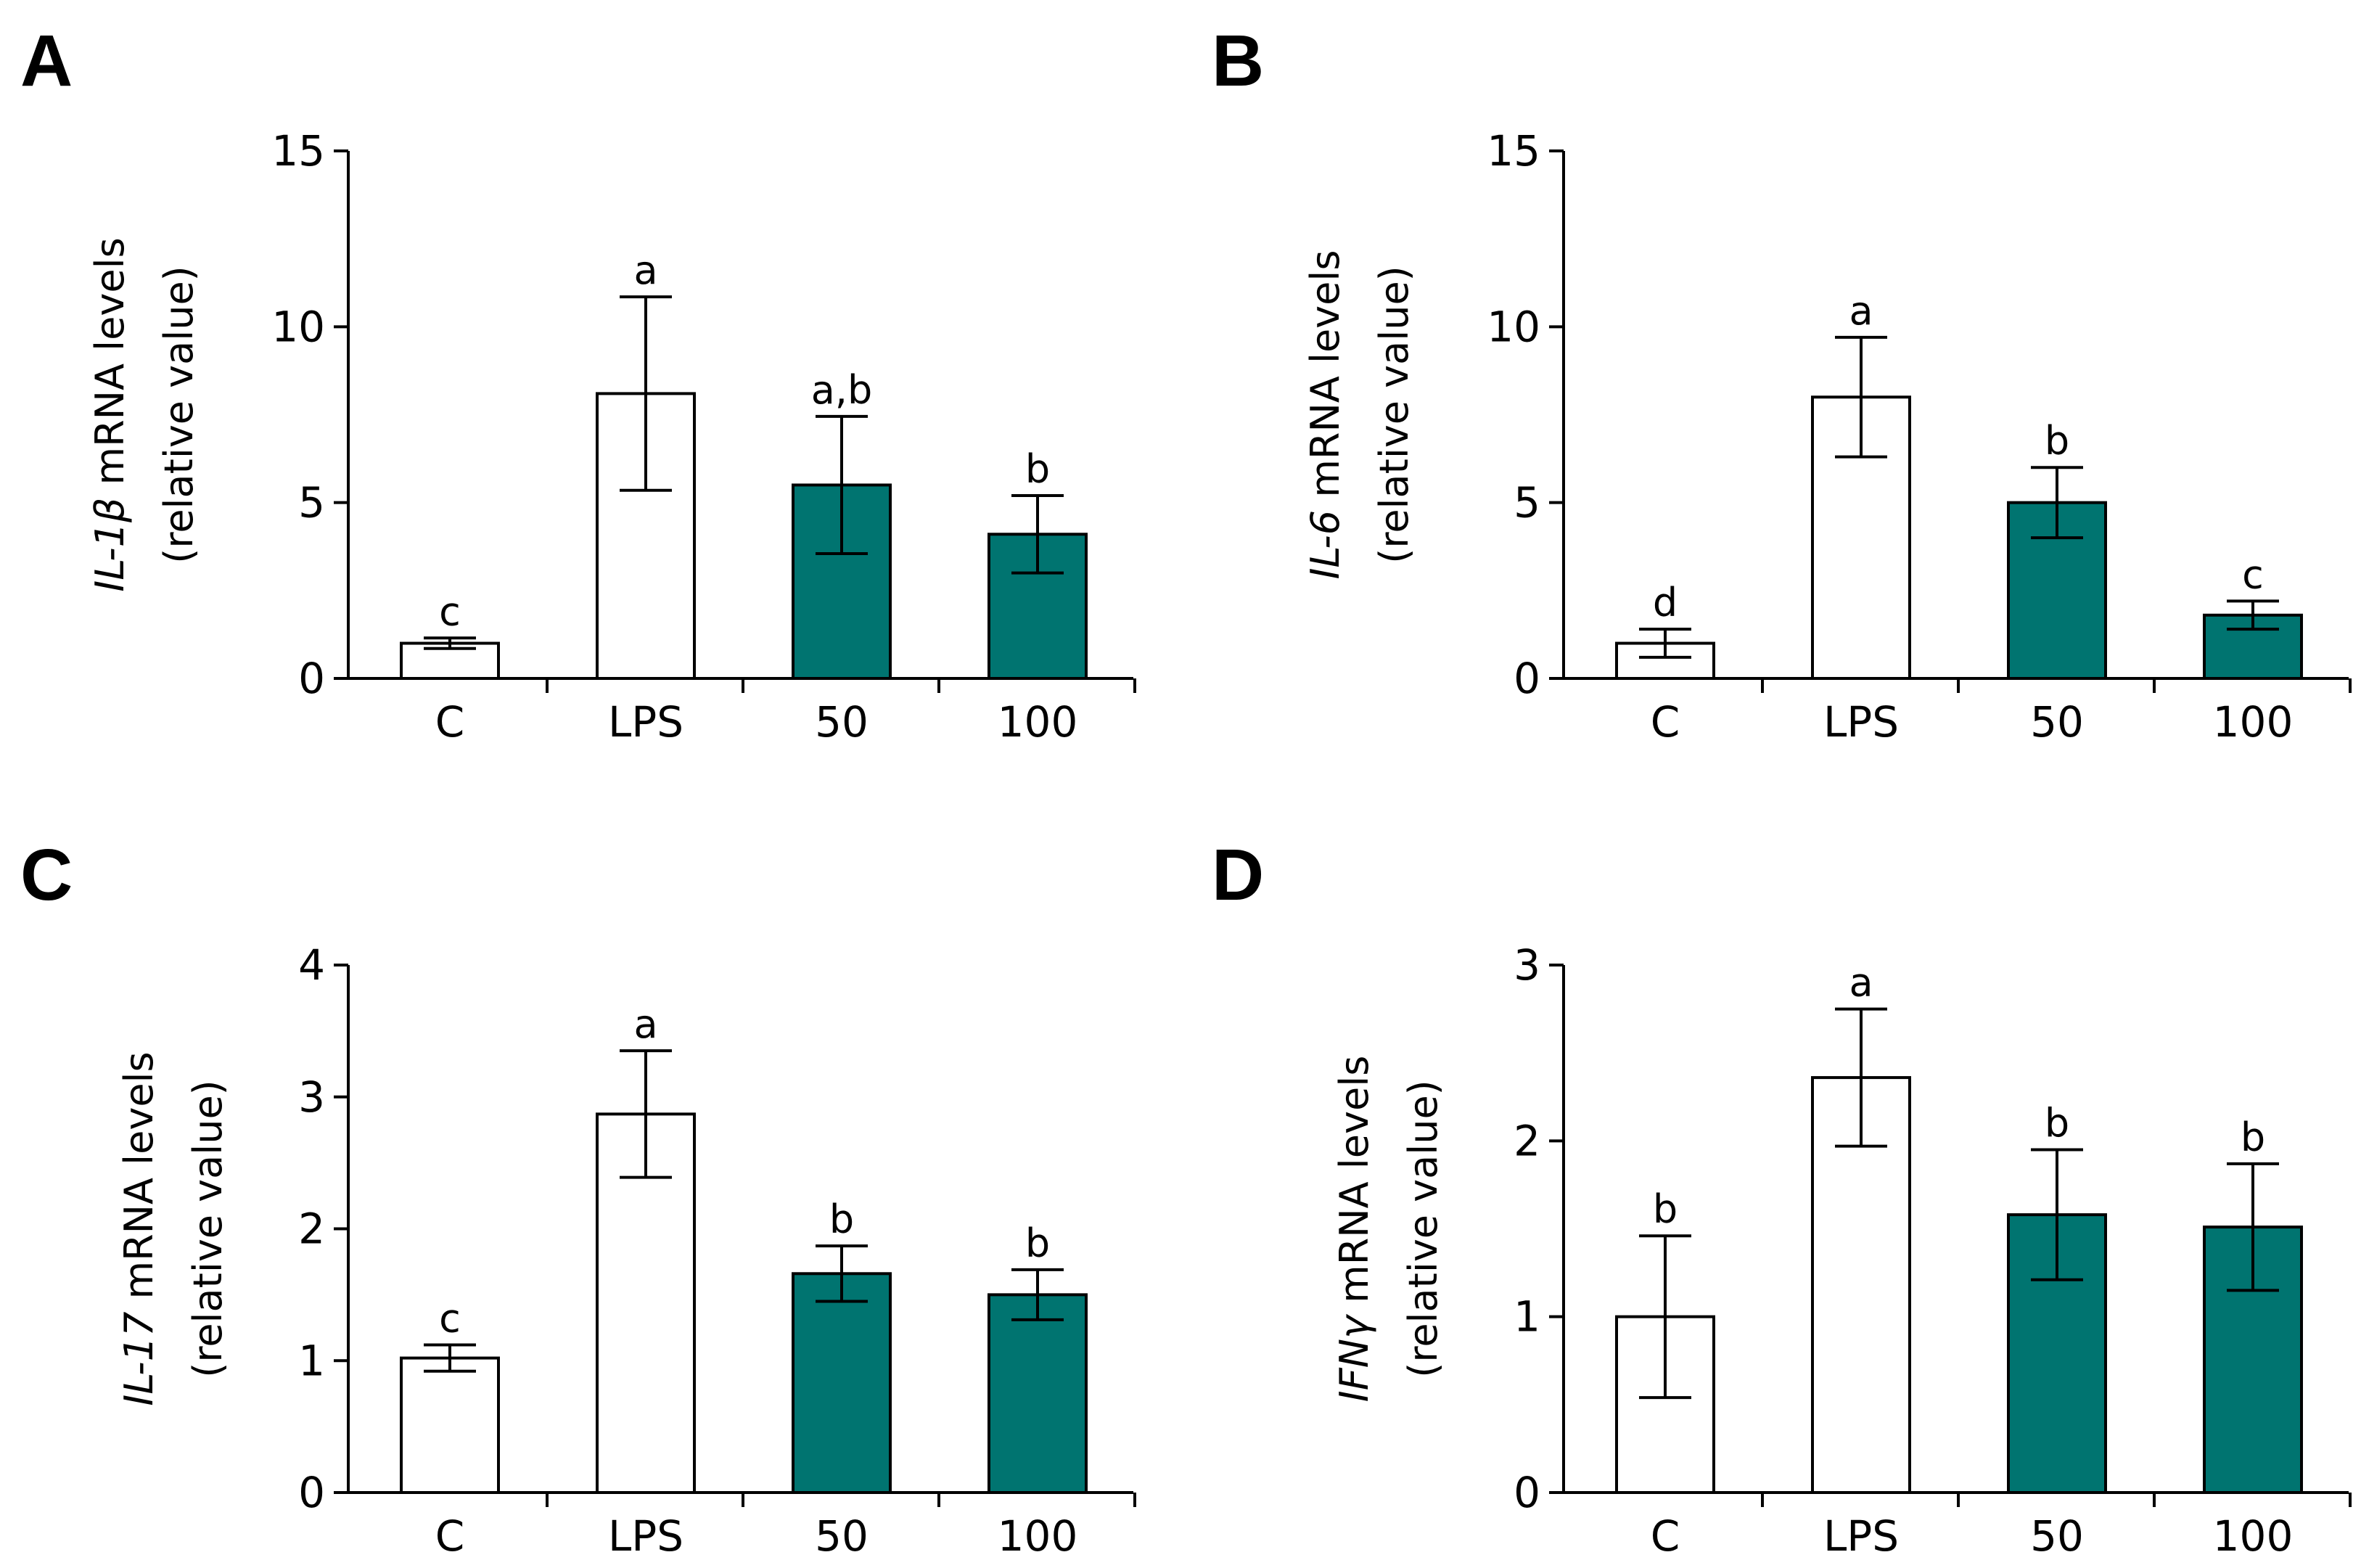  I want to click on bar-c, so click(450, 1425).